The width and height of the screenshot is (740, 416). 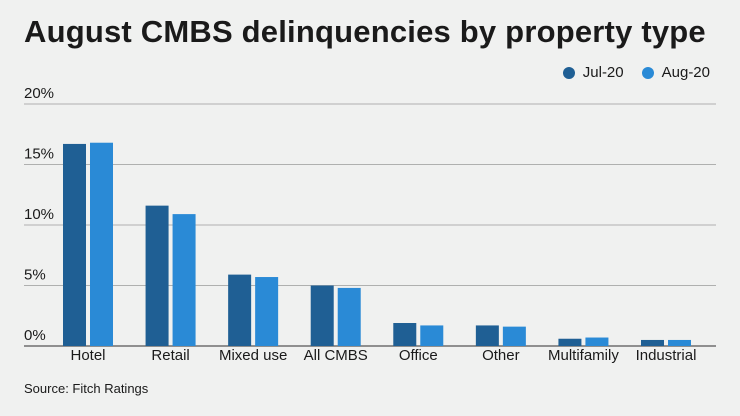 What do you see at coordinates (636, 72) in the screenshot?
I see `legend: Jul-20 Aug-20` at bounding box center [636, 72].